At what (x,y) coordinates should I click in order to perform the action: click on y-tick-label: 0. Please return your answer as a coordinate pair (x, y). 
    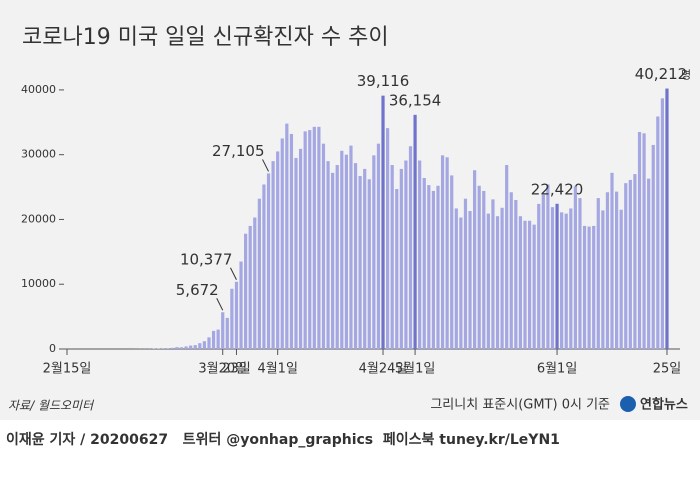
    Looking at the image, I should click on (52, 348).